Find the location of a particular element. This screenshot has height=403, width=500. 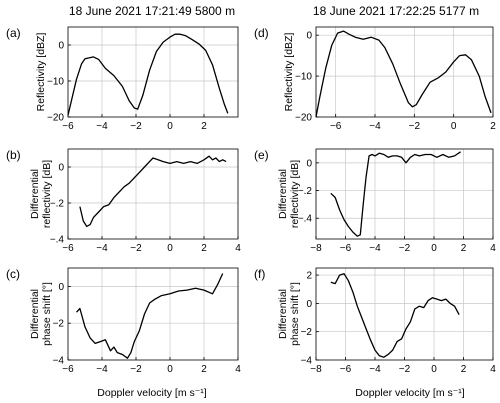

panel-c-label: (c) is located at coordinates (13, 274).